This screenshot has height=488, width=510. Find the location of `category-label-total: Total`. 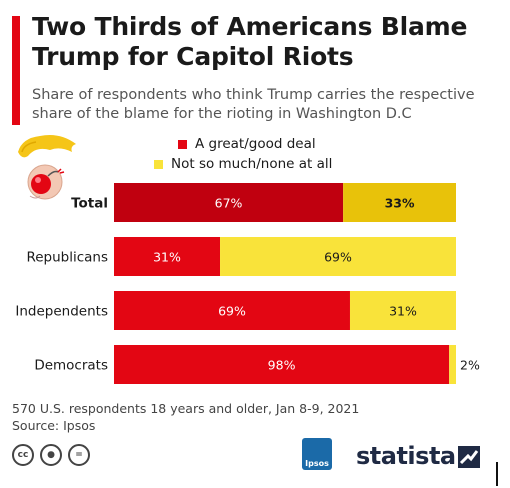

category-label-total: Total is located at coordinates (89, 204).